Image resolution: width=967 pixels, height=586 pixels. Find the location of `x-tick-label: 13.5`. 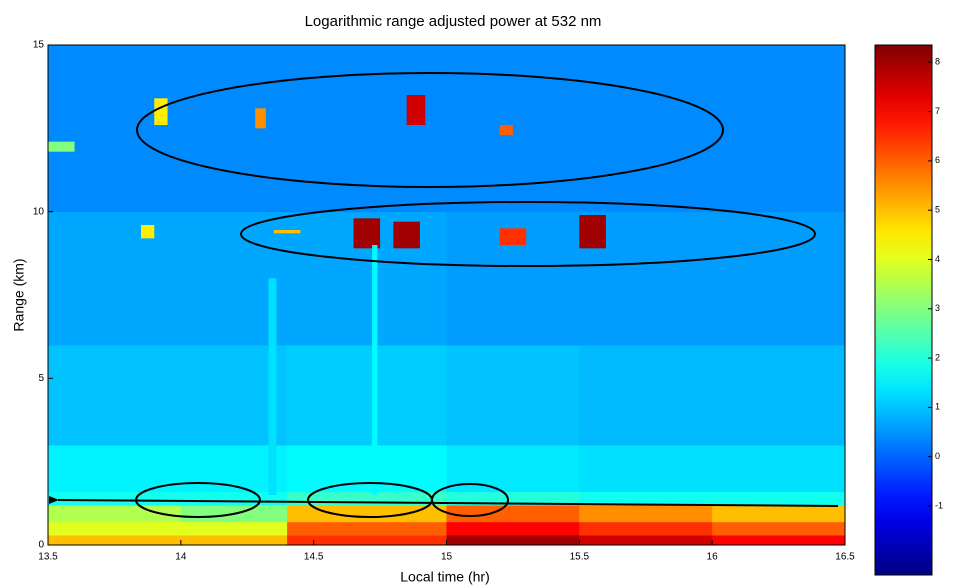

x-tick-label: 13.5 is located at coordinates (48, 557).